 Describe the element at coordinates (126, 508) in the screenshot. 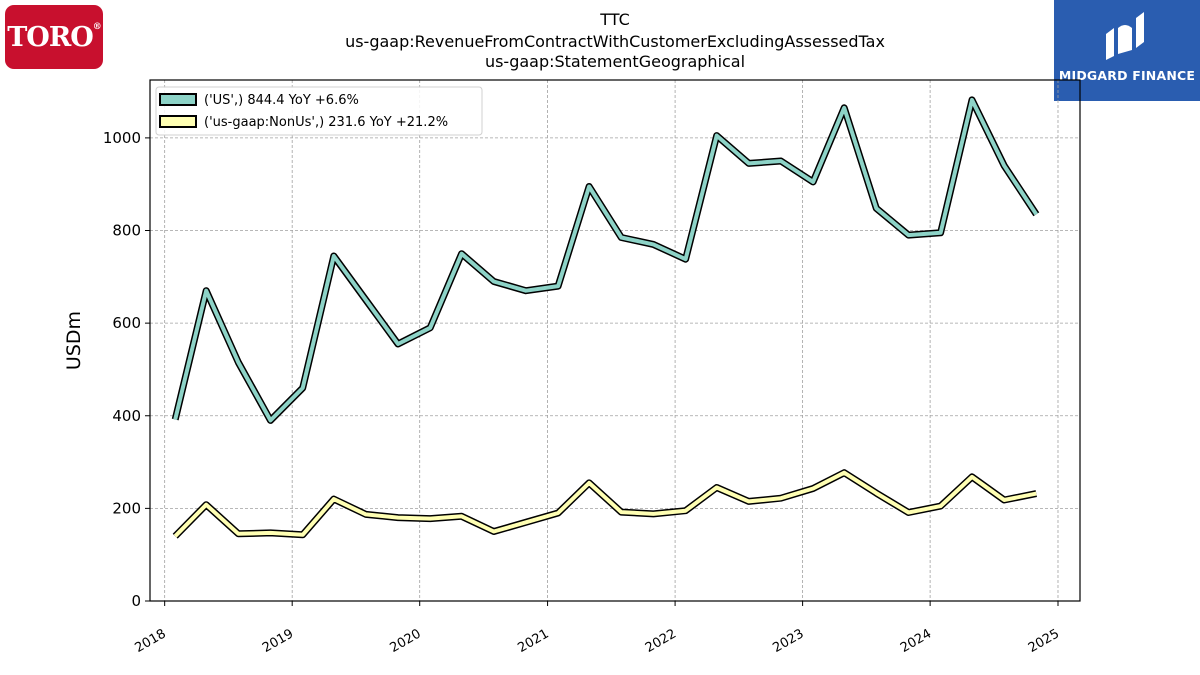

I see `y-tick-label: 200` at that location.